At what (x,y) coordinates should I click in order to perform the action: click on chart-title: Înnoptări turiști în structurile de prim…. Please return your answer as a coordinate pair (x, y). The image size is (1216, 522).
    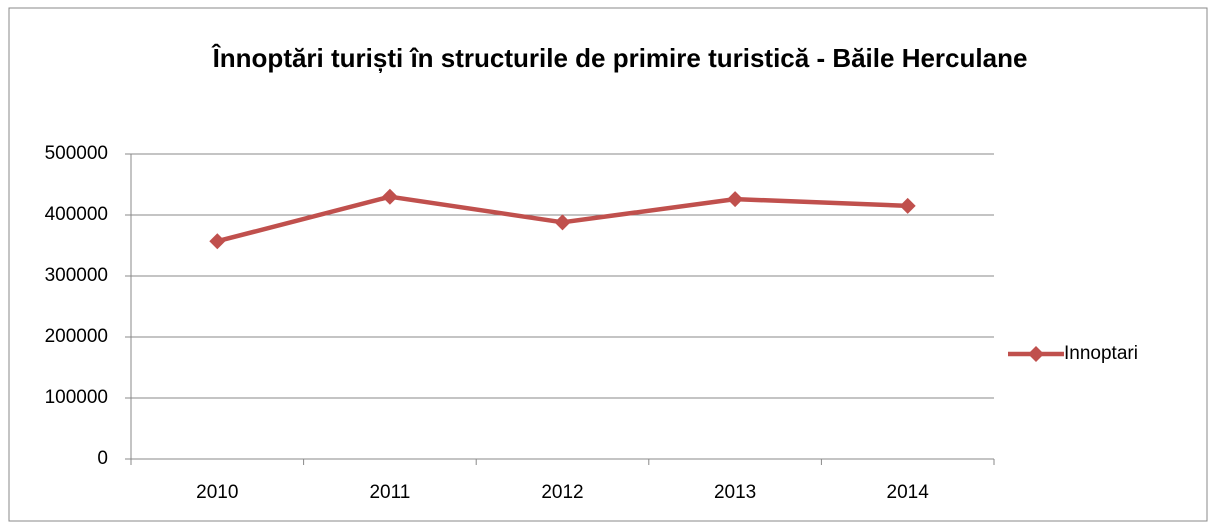
    Looking at the image, I should click on (620, 58).